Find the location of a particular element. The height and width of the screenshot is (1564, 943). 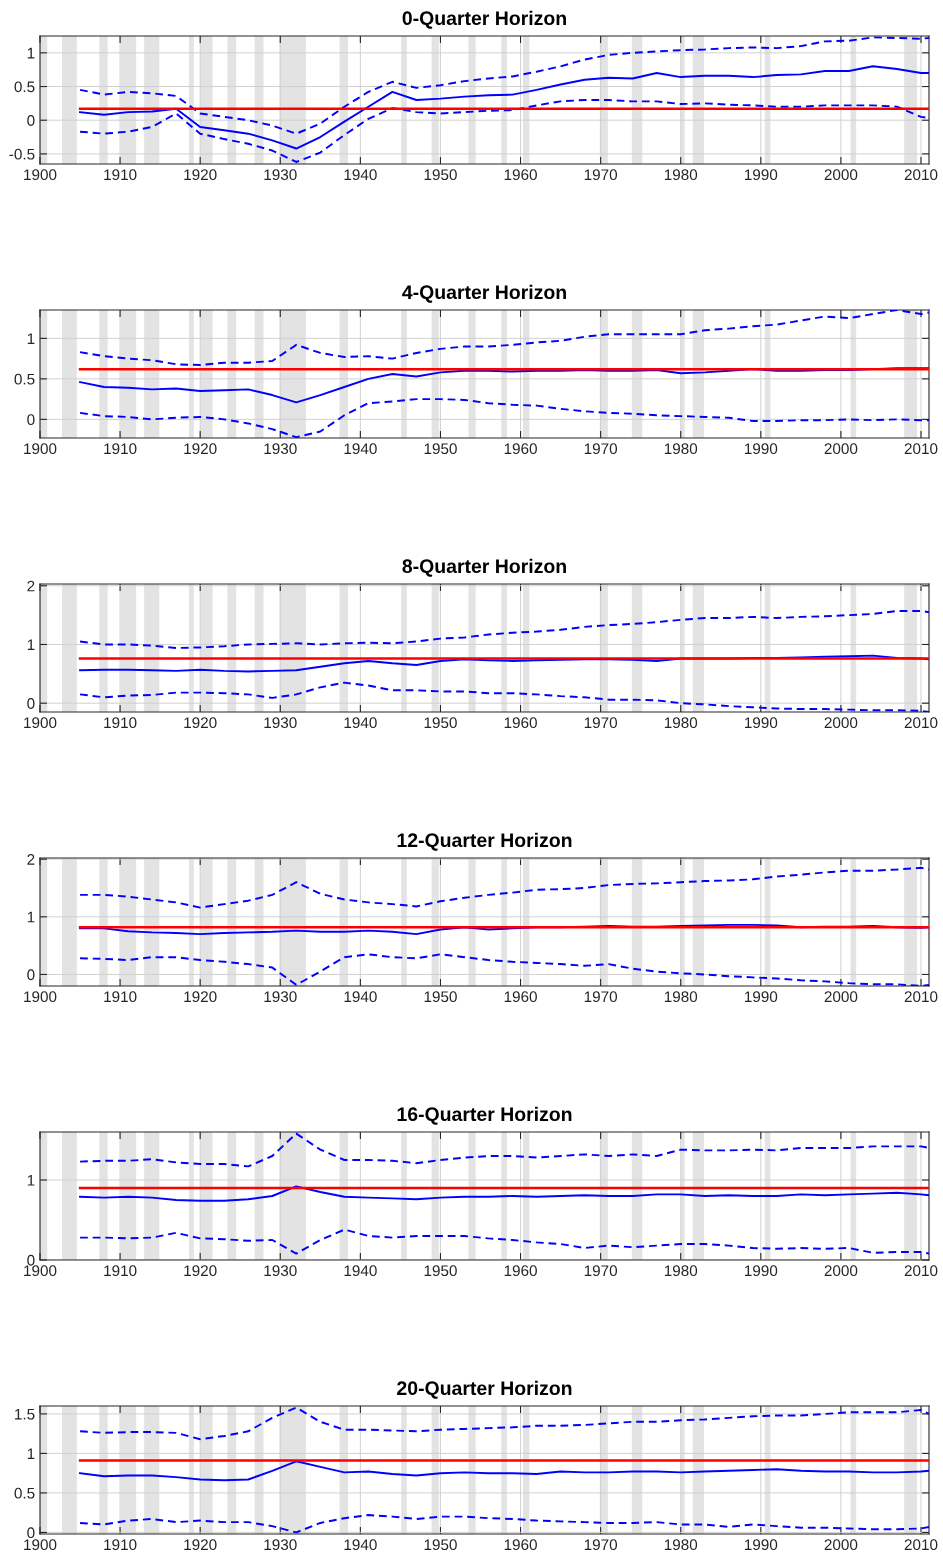

chart-title: 20-Quarter Horizon is located at coordinates (484, 1389).